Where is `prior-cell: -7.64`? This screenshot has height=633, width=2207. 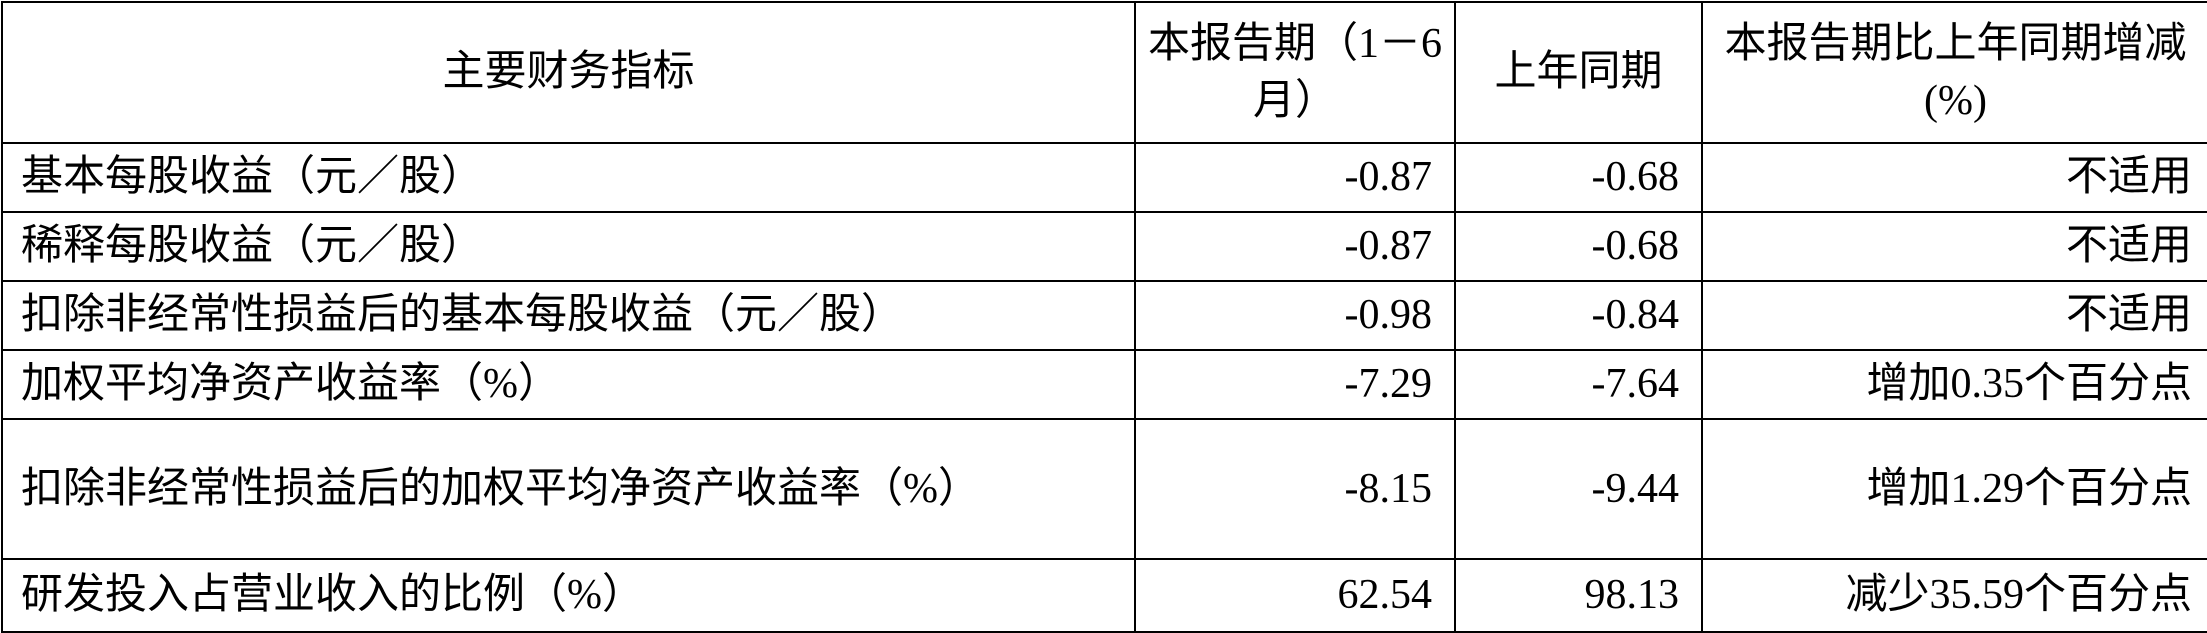
prior-cell: -7.64 is located at coordinates (1578, 384).